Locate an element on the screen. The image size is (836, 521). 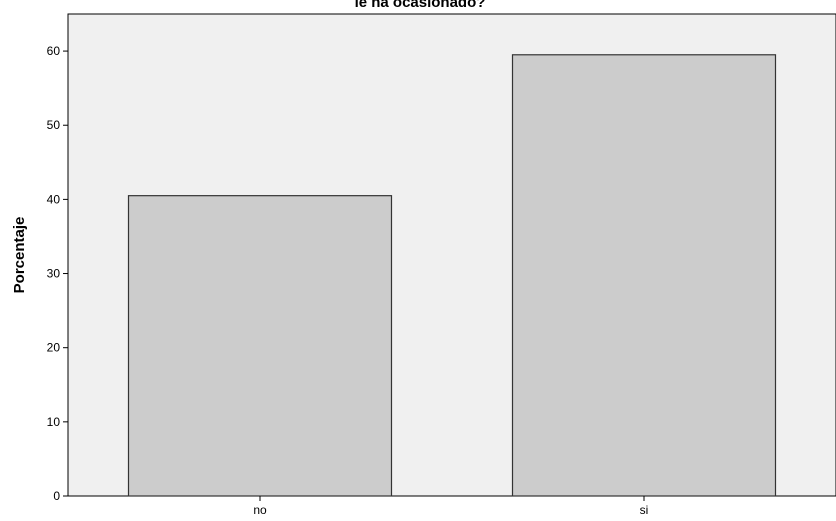
y-axis-title: Porcentaje is located at coordinates (19, 255).